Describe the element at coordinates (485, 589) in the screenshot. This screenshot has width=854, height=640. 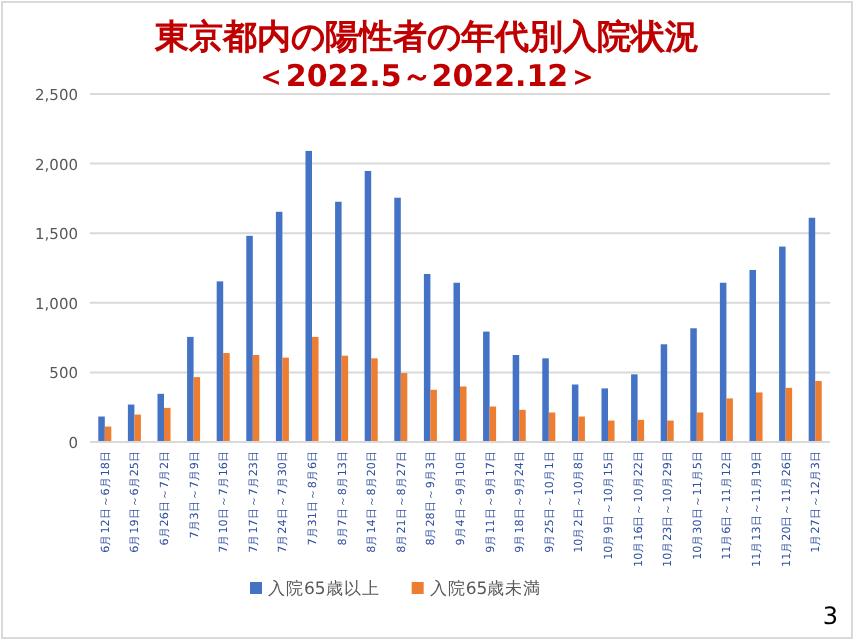
I see `legend-label: 入院65歳未満` at that location.